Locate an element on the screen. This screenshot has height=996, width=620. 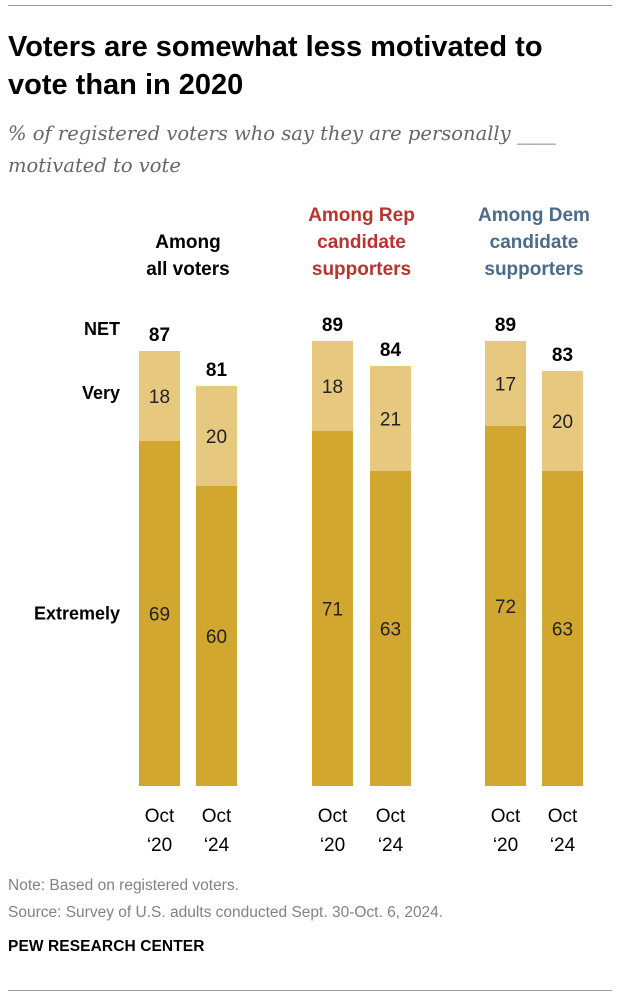
bar-very-g2-b2 is located at coordinates (390, 418).